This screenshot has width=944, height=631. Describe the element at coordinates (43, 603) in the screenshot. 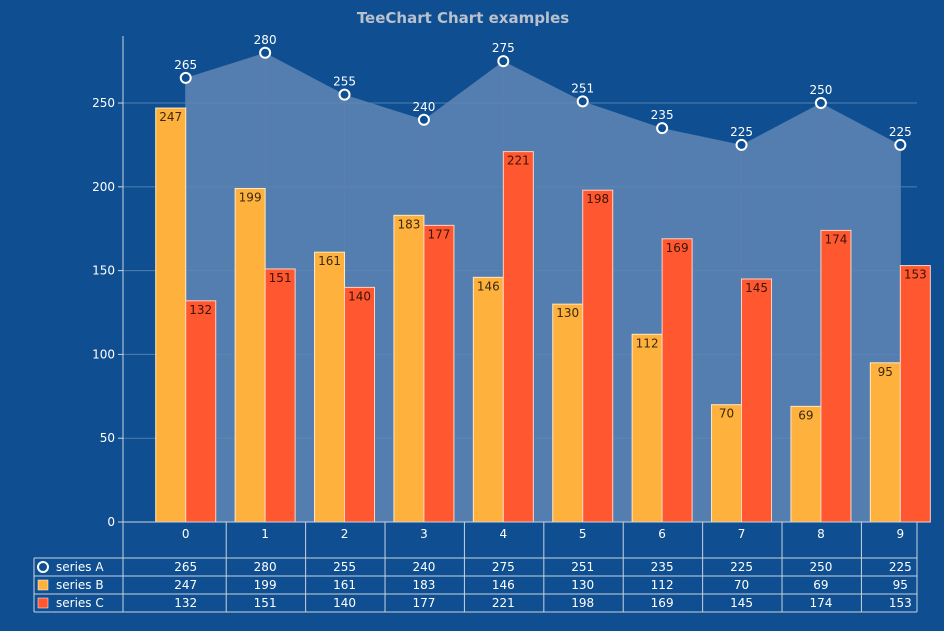

I see `legend-symbol-series-c` at that location.